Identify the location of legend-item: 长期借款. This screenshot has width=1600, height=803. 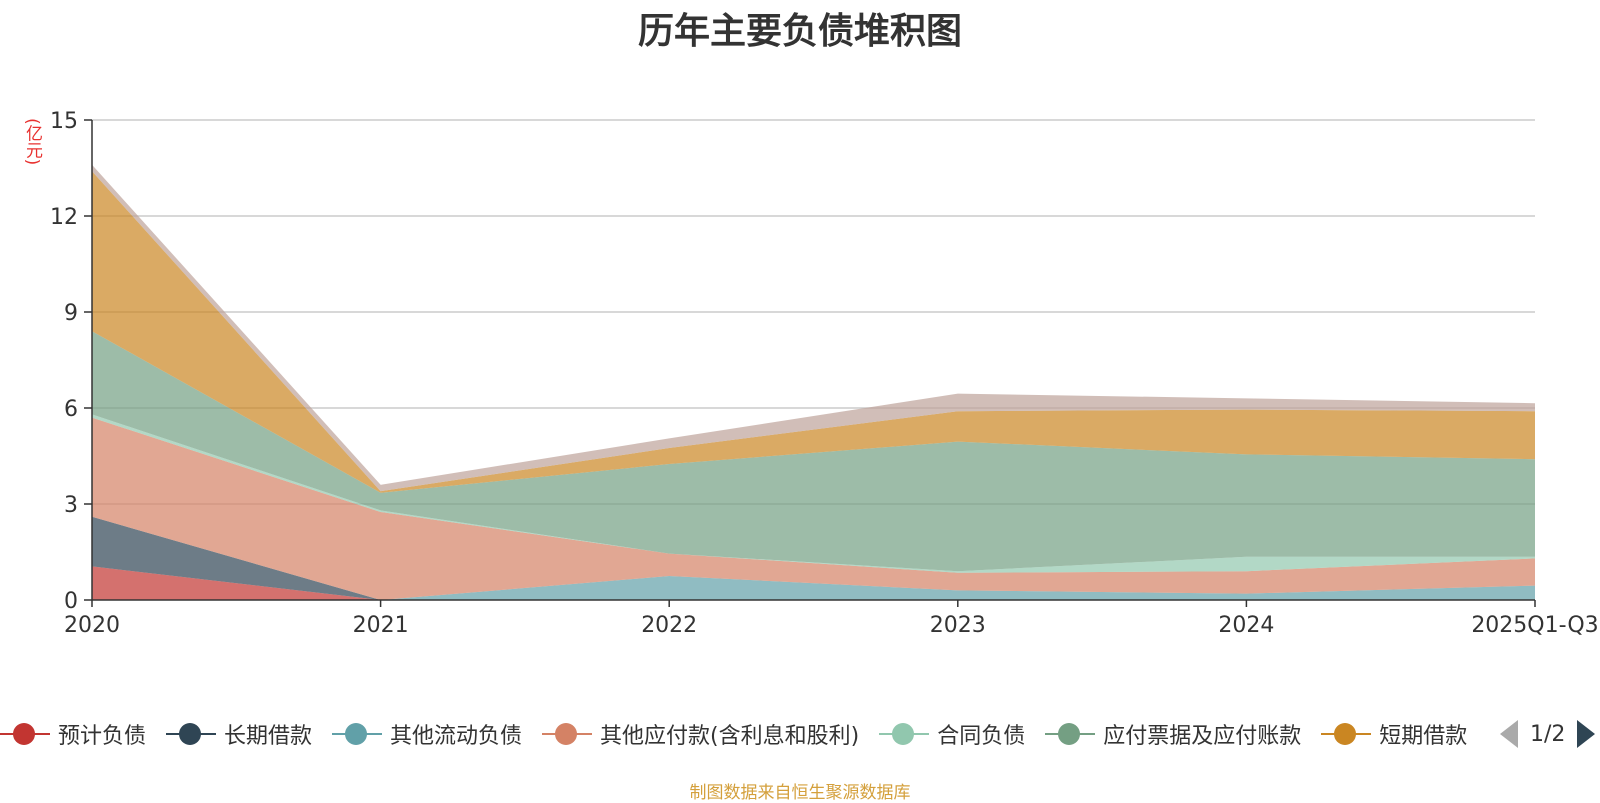
(239, 734).